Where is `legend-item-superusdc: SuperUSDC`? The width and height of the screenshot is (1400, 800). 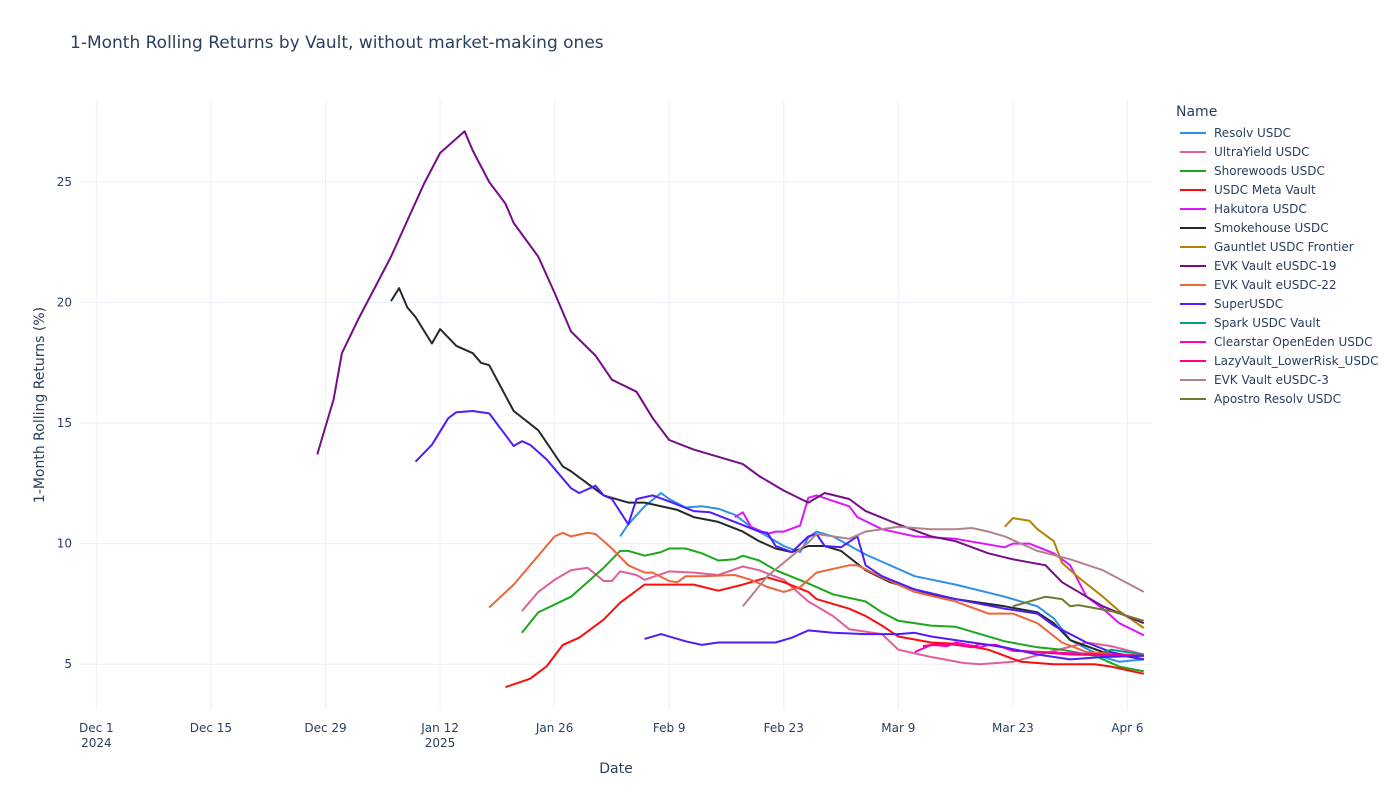
legend-item-superusdc: SuperUSDC is located at coordinates (1277, 303).